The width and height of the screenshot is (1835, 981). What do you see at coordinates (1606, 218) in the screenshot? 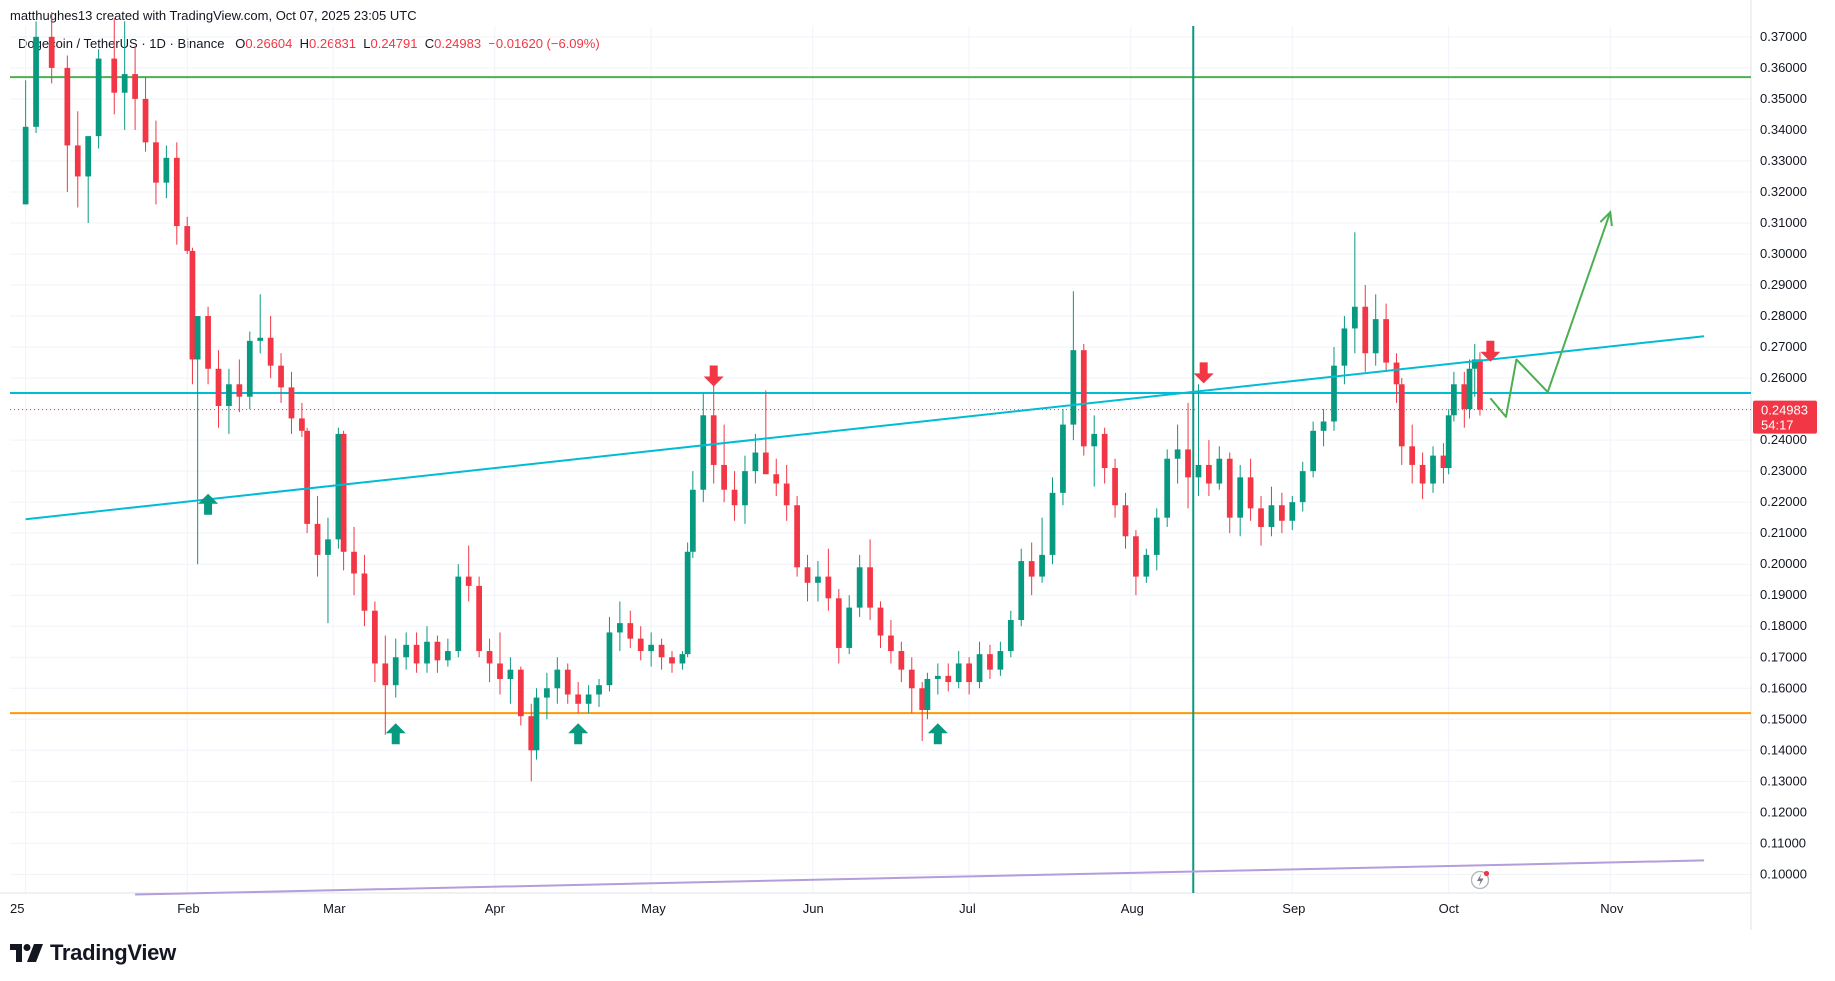
I see `projection-arrowhead` at bounding box center [1606, 218].